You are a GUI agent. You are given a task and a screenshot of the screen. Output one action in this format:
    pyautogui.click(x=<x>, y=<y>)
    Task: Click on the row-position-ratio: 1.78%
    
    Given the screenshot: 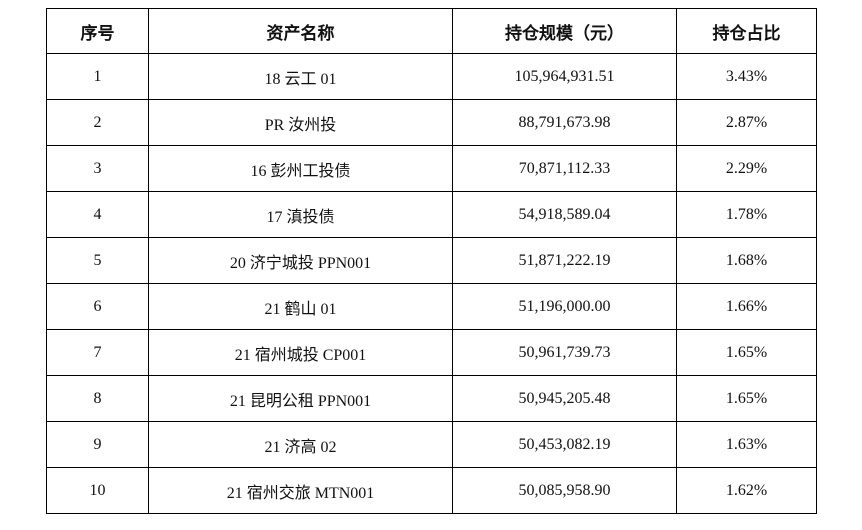 What is the action you would take?
    pyautogui.click(x=746, y=214)
    